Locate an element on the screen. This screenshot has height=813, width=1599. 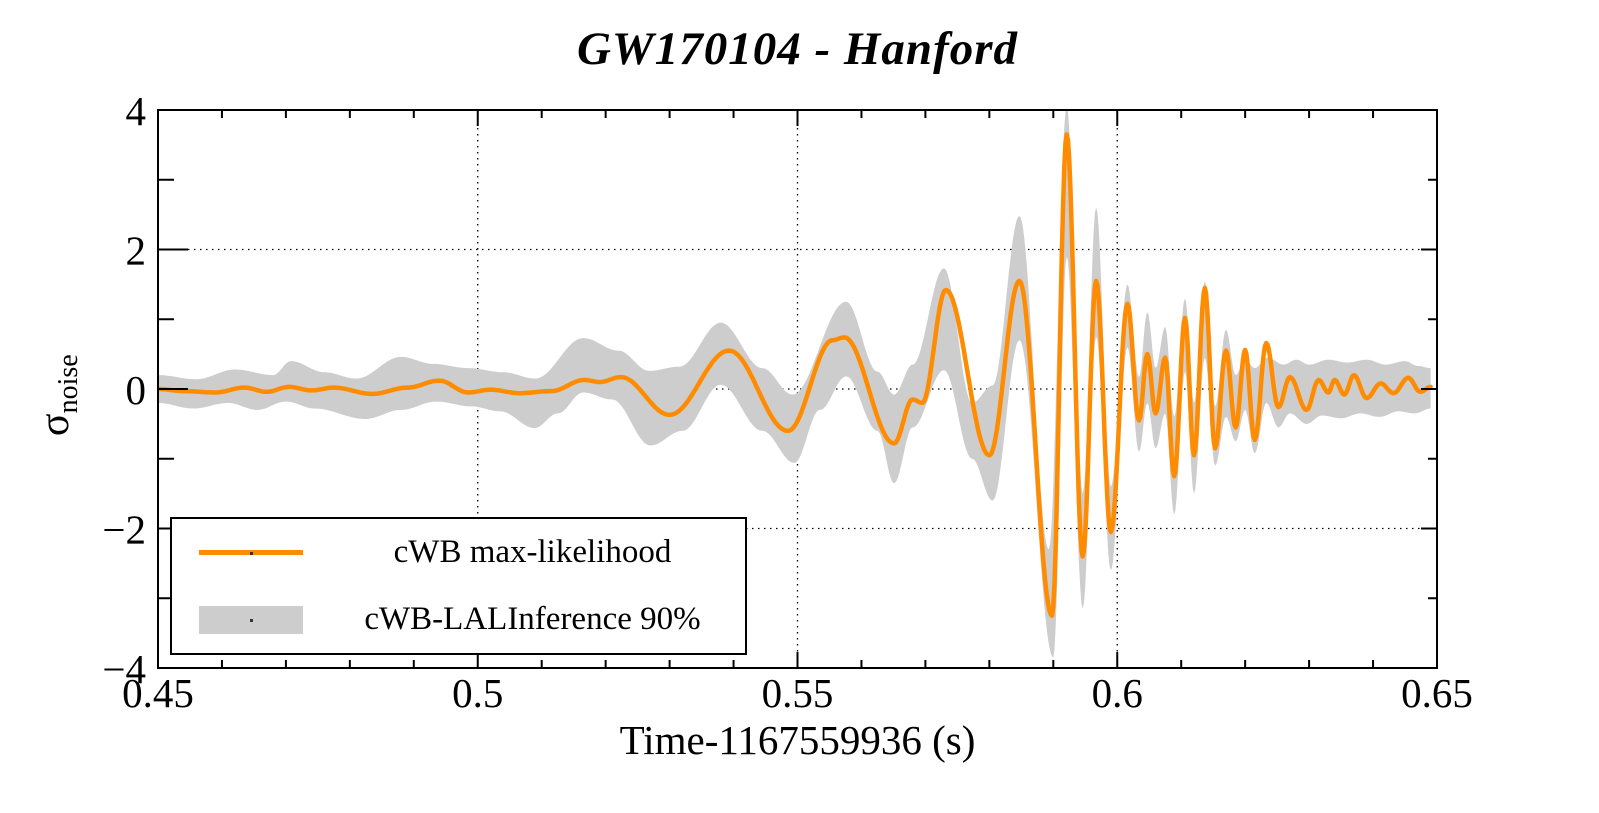
band-swatch is located at coordinates (251, 619).